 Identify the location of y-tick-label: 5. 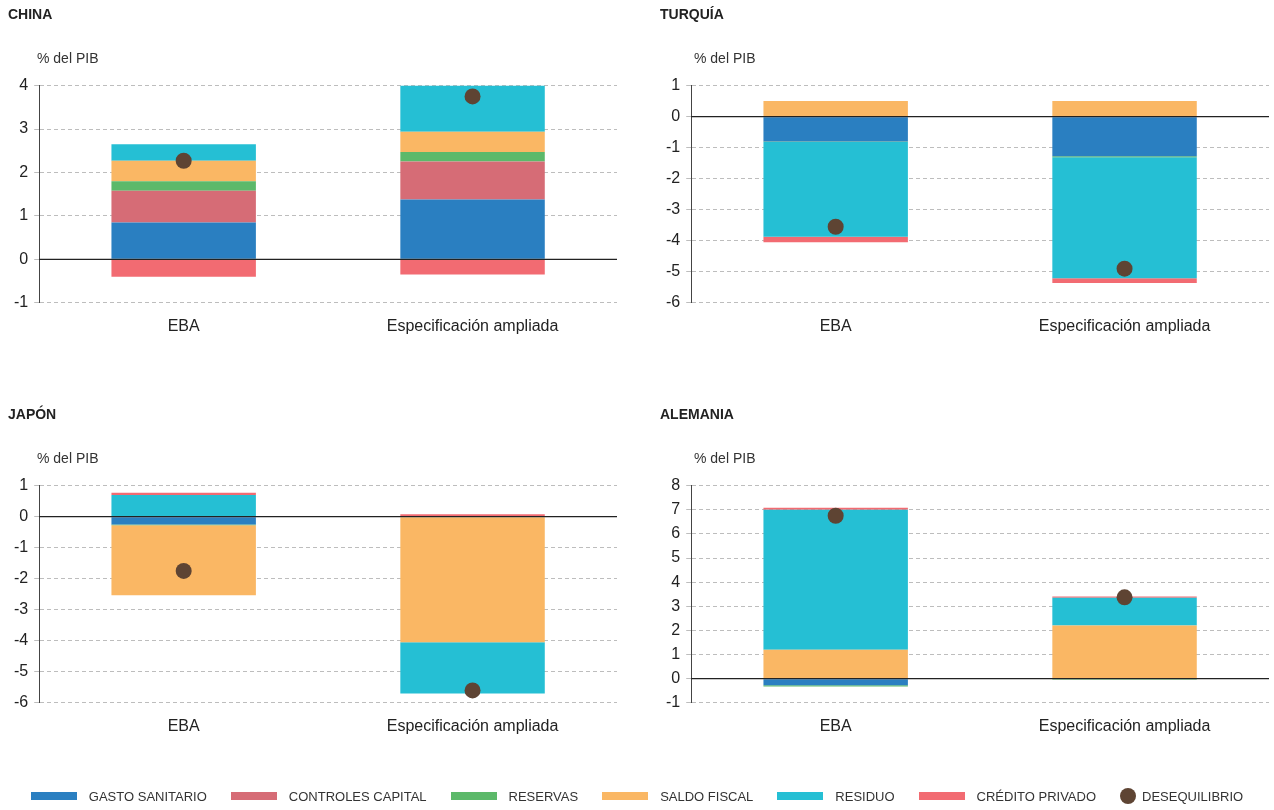
(676, 557).